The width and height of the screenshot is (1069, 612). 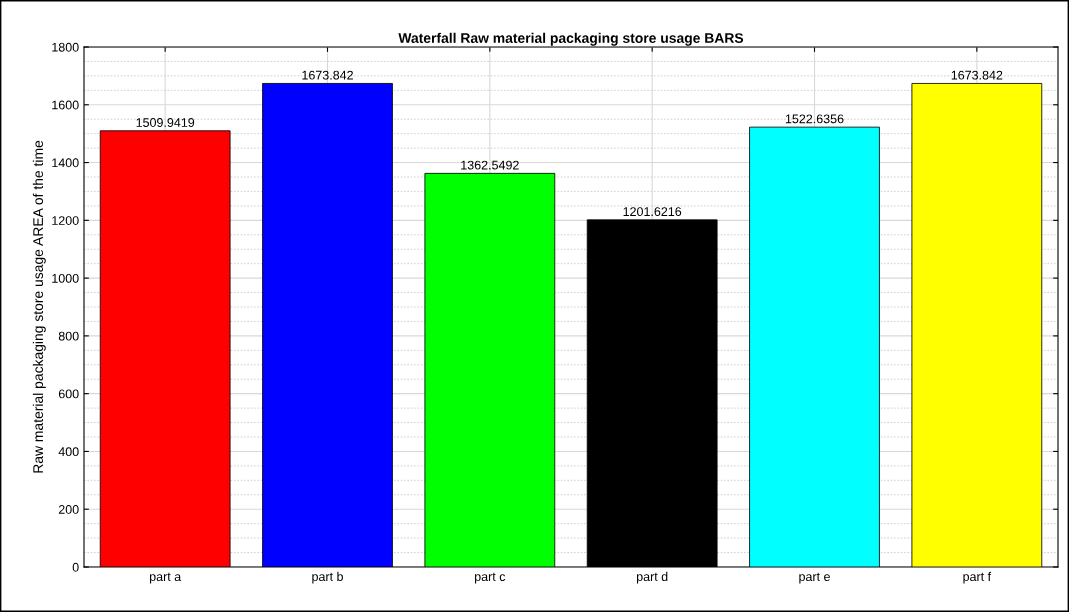 What do you see at coordinates (490, 165) in the screenshot?
I see `data-label: 1362.5492` at bounding box center [490, 165].